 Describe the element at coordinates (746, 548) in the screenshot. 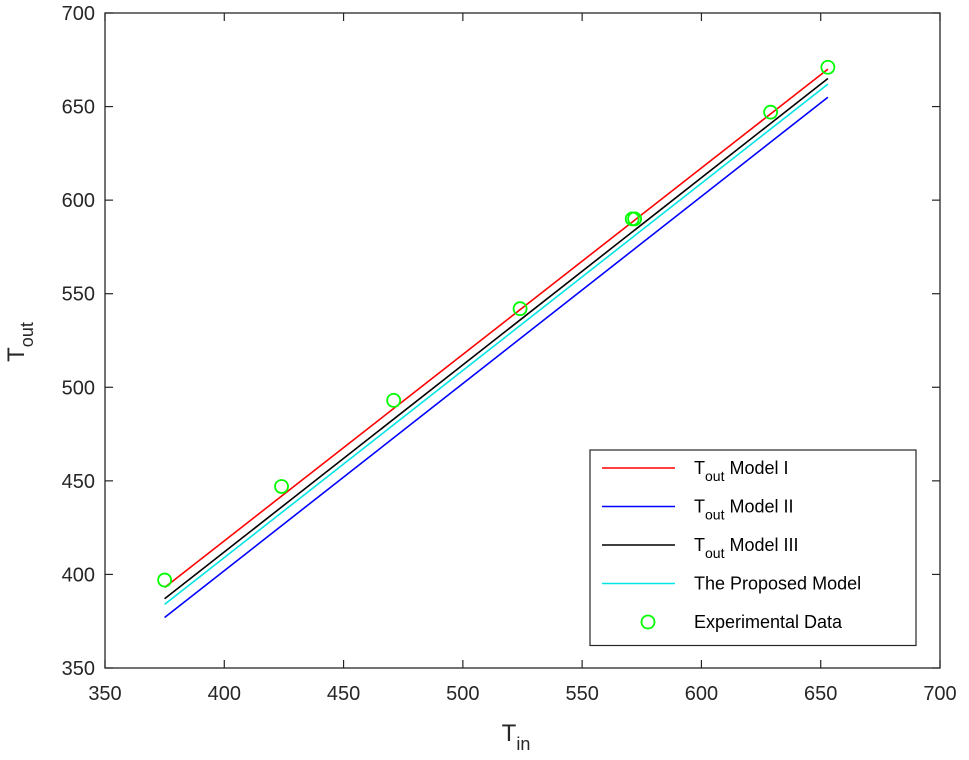

I see `legend-label-model-iii: Tout Model III` at that location.